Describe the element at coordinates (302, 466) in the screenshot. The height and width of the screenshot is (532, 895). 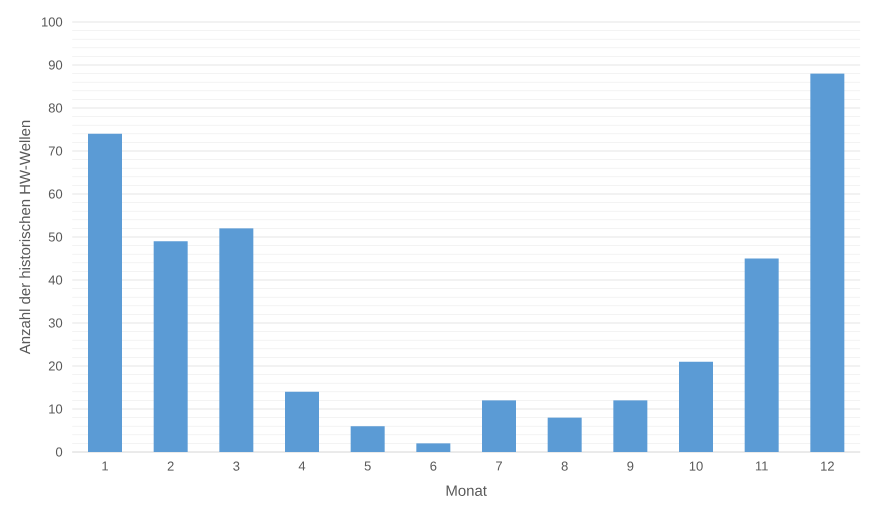
I see `x-tick-label: 4` at that location.